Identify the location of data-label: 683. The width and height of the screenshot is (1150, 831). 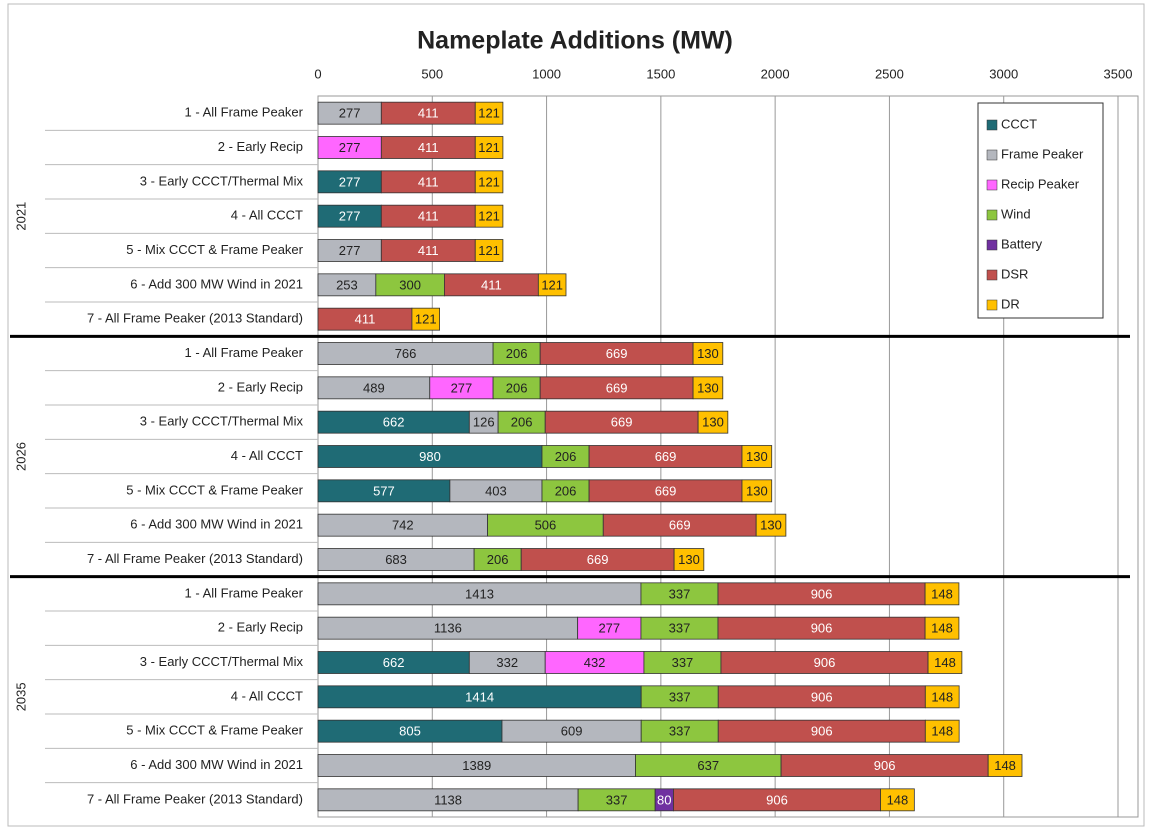
(396, 559).